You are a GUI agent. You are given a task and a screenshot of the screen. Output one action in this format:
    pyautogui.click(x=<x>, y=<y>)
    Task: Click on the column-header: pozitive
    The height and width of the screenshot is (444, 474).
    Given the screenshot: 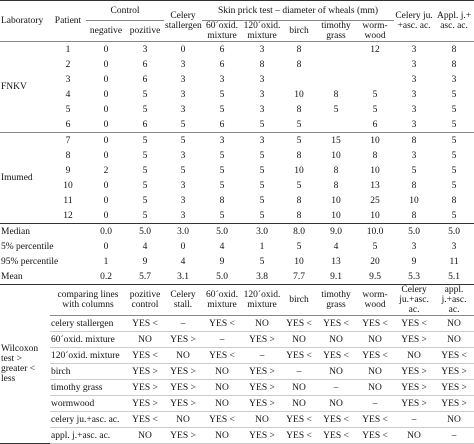 What is the action you would take?
    pyautogui.click(x=145, y=31)
    